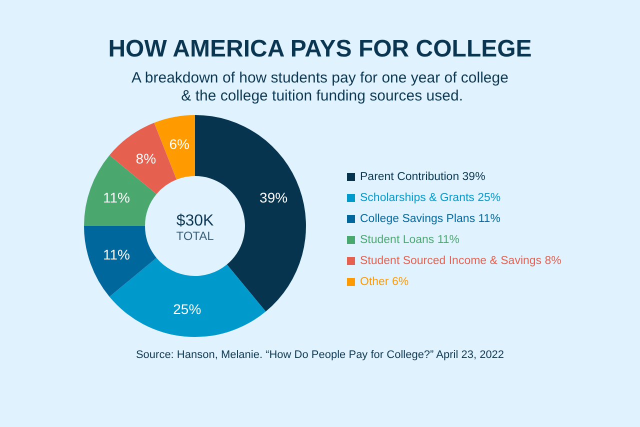 The image size is (640, 427). I want to click on source-note: Source: Hanson, Melanie. “How Do People Pay for College?” April 23, 2022, so click(320, 355).